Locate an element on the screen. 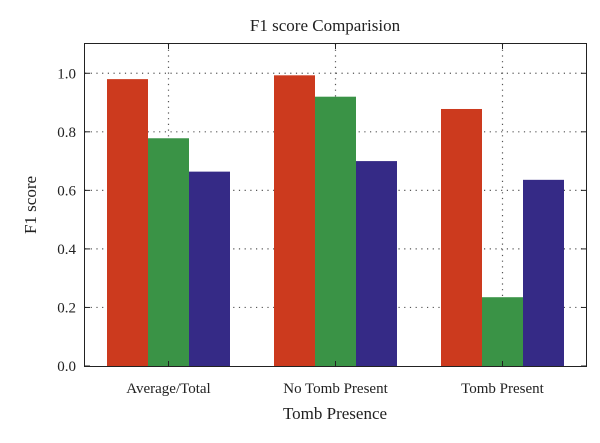  x-tick-label: Average/Total is located at coordinates (168, 389).